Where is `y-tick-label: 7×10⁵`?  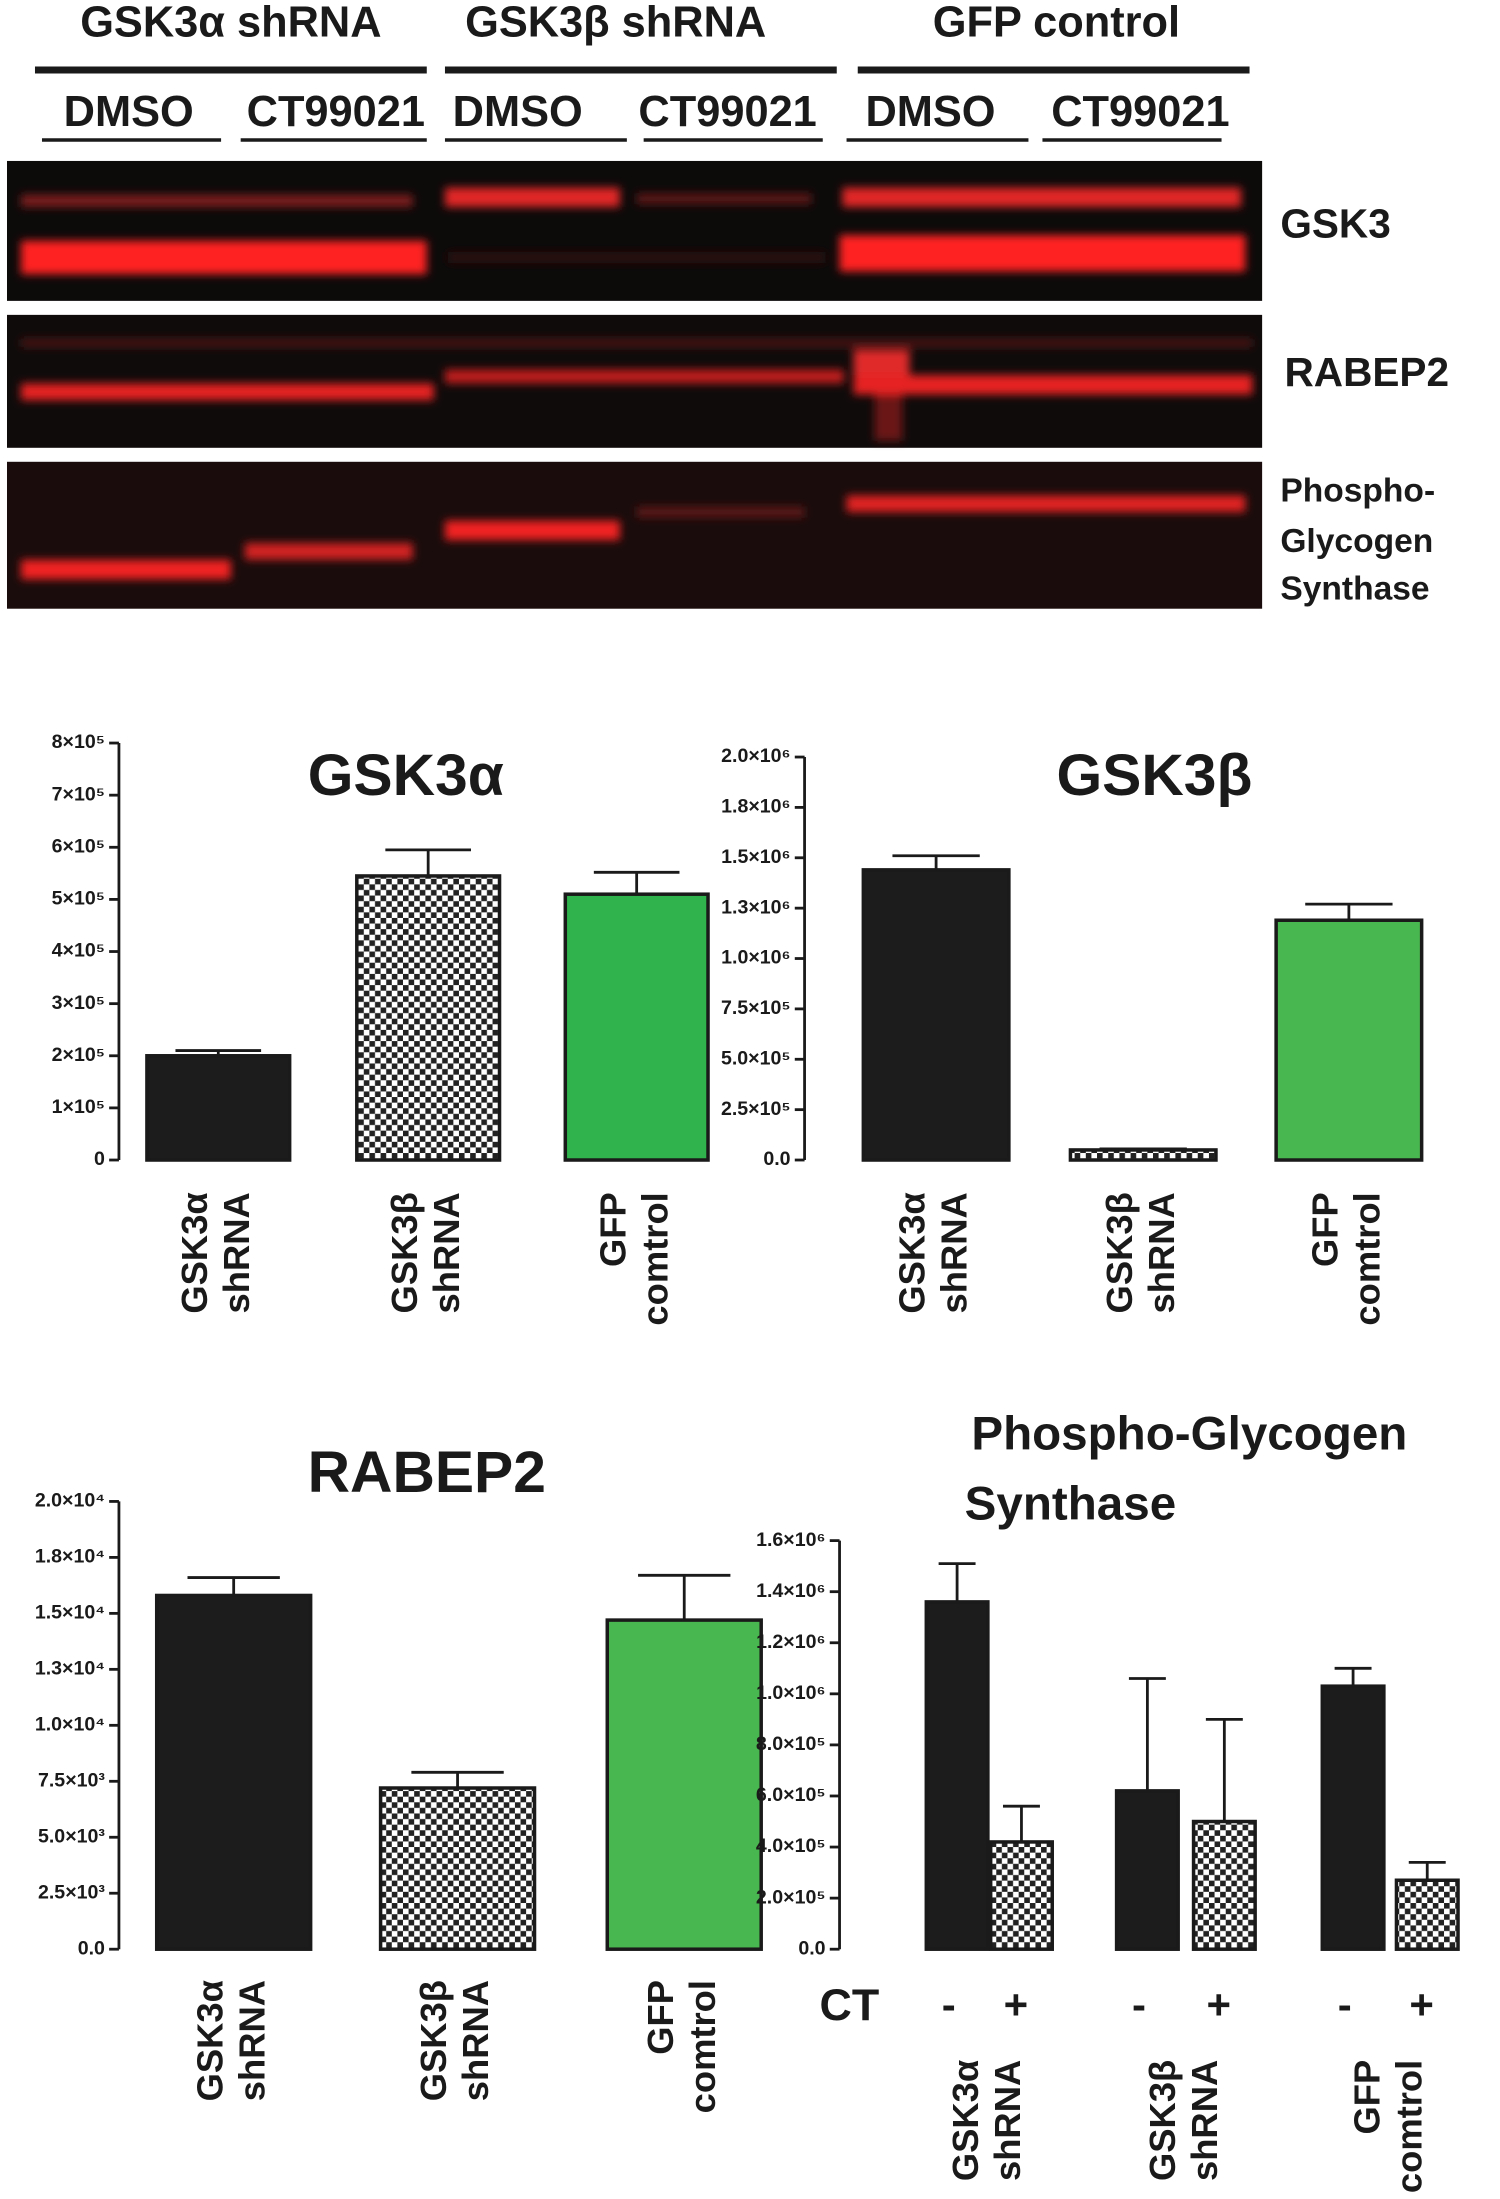 y-tick-label: 7×10⁵ is located at coordinates (78, 794).